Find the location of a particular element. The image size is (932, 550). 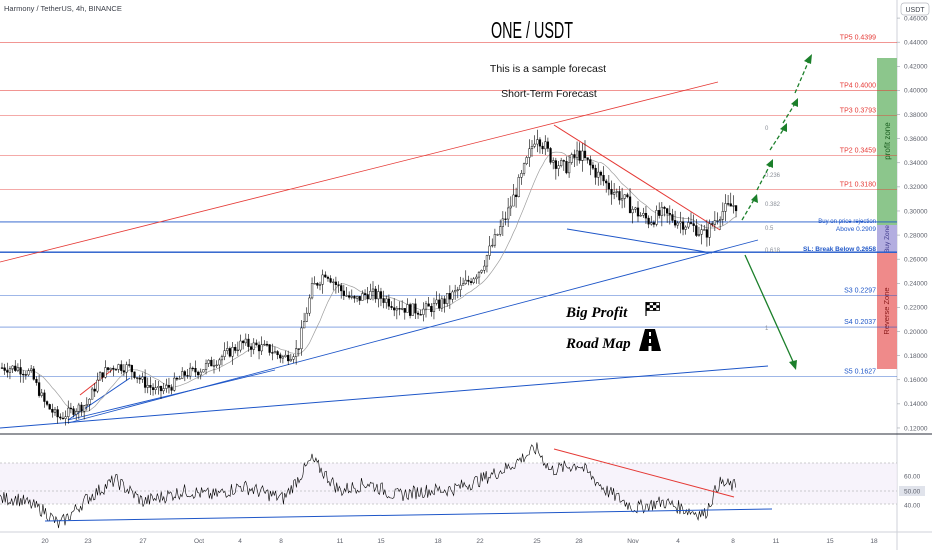

level-label-tp5: TP5 0.4399 is located at coordinates (858, 37).